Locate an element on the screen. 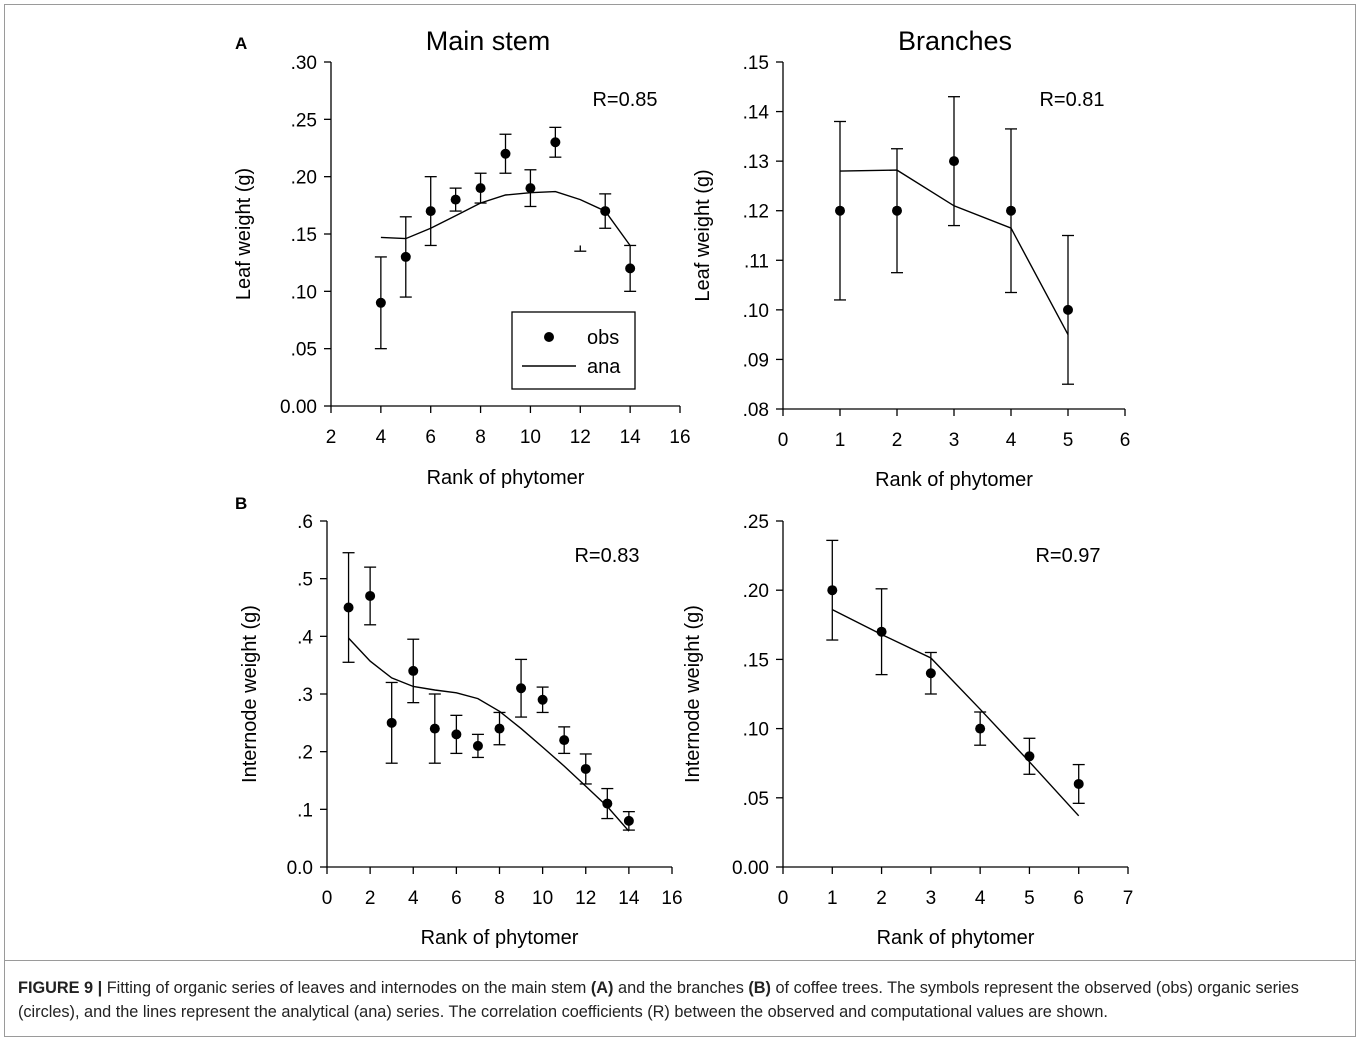 The image size is (1360, 1041). caption-bold-b: (B) is located at coordinates (759, 988).